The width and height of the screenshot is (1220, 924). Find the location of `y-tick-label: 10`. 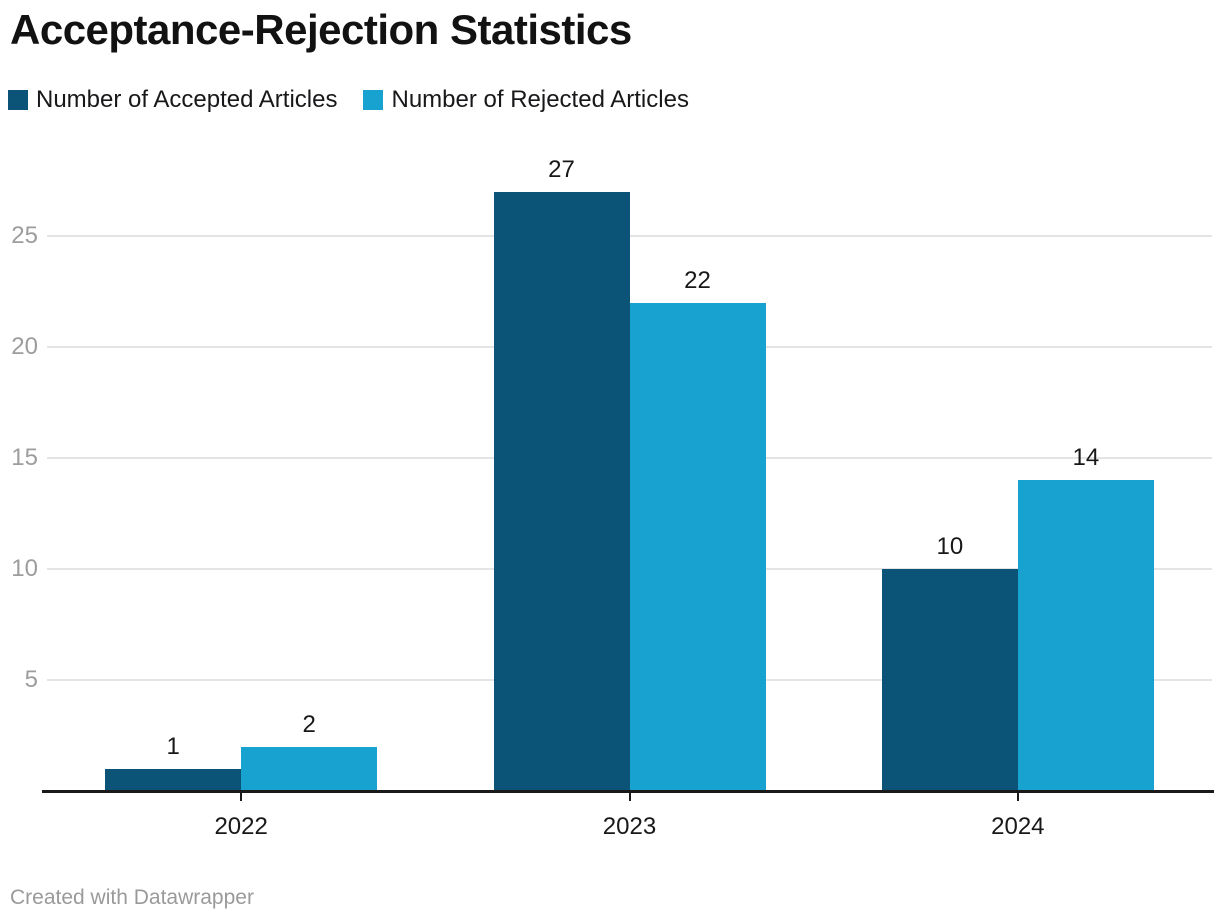

y-tick-label: 10 is located at coordinates (24, 568).